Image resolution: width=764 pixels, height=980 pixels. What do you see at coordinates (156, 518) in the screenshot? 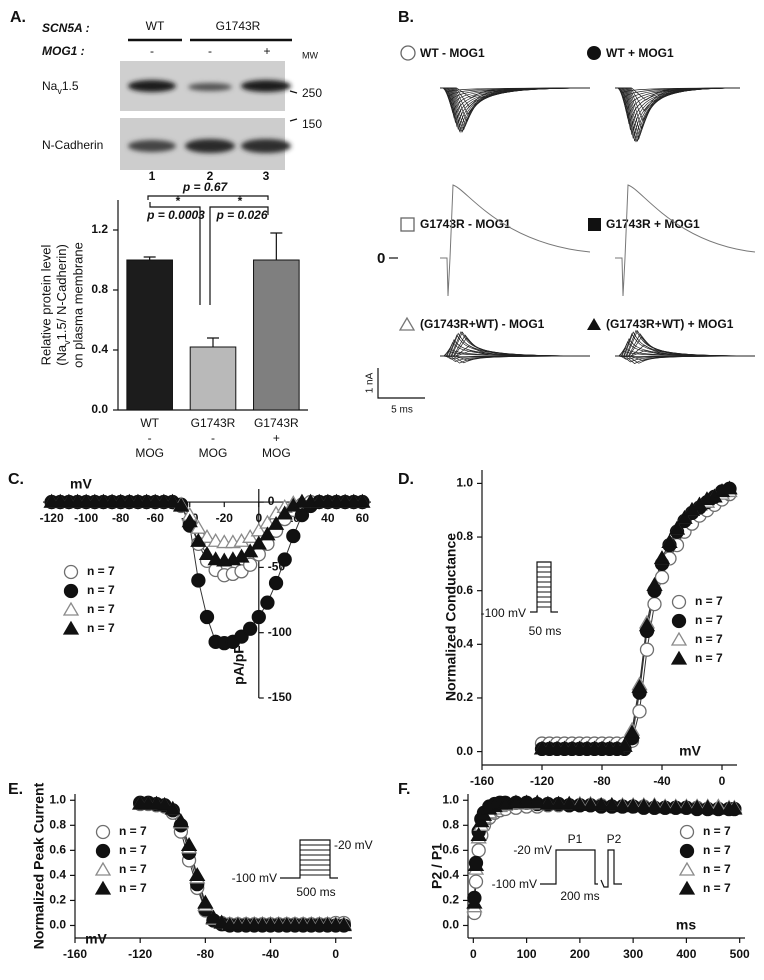
I see `x-tick-label: -60` at bounding box center [156, 518].